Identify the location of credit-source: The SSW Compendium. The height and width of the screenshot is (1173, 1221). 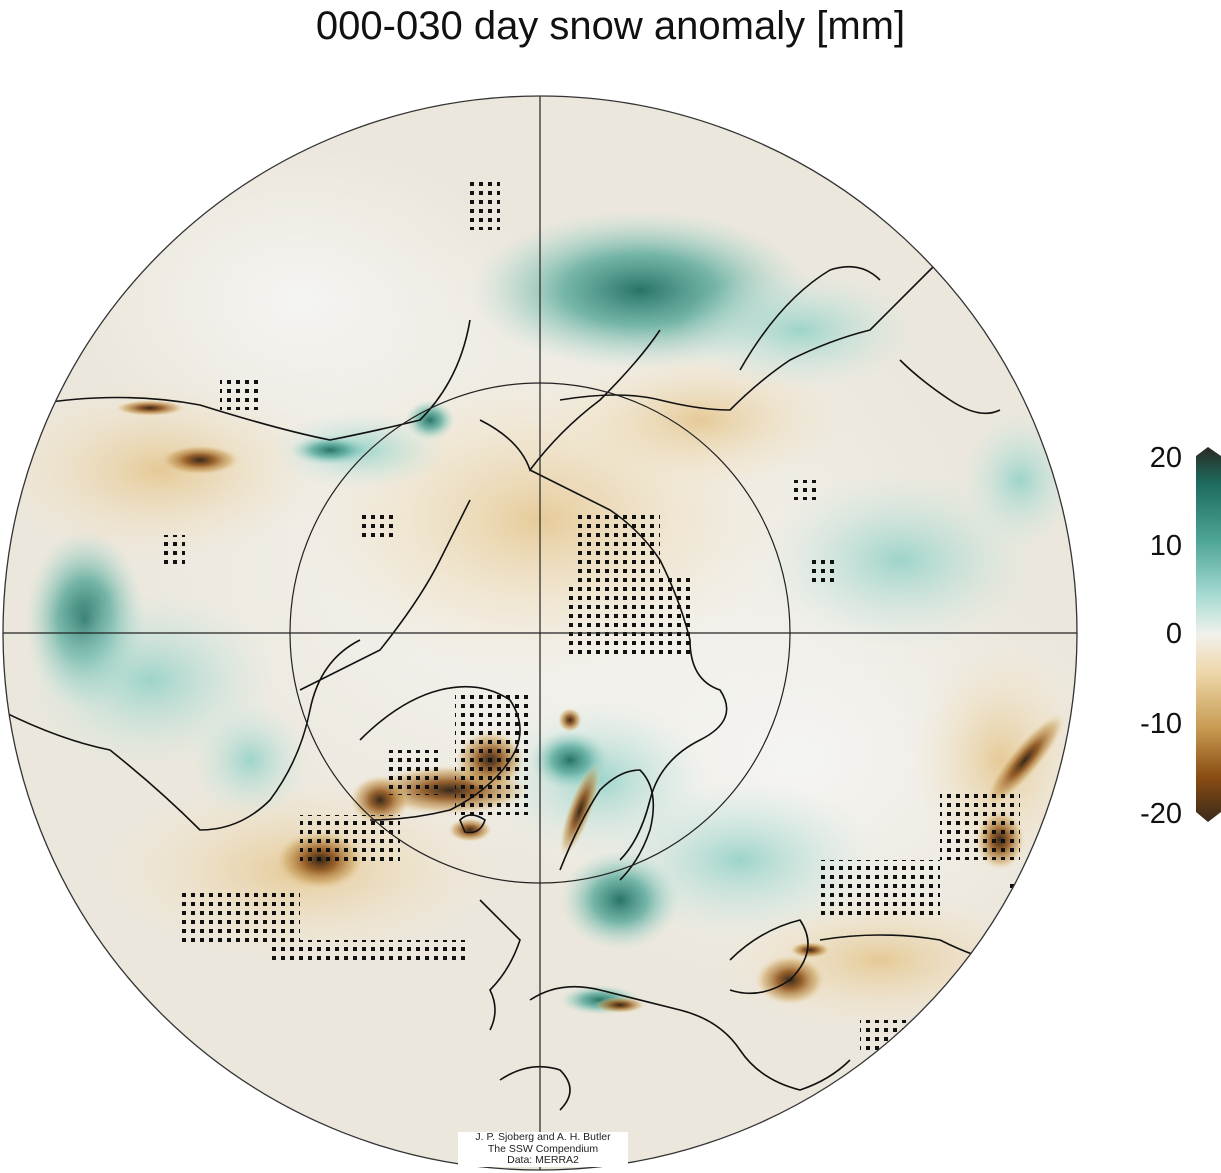
(543, 1148).